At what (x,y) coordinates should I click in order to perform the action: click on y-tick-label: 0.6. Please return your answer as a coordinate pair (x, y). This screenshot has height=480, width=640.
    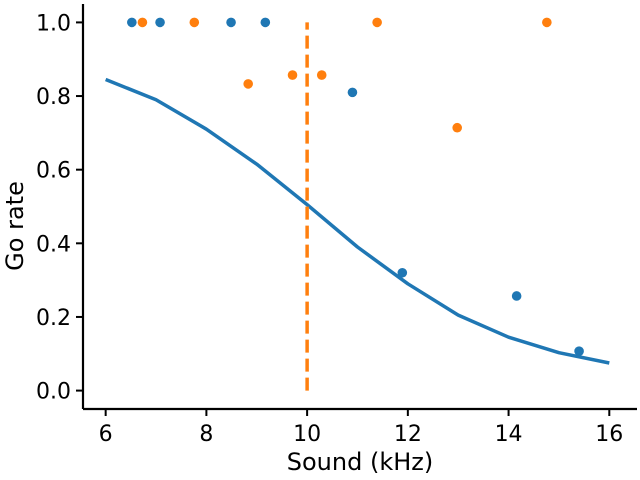
    Looking at the image, I should click on (53, 171).